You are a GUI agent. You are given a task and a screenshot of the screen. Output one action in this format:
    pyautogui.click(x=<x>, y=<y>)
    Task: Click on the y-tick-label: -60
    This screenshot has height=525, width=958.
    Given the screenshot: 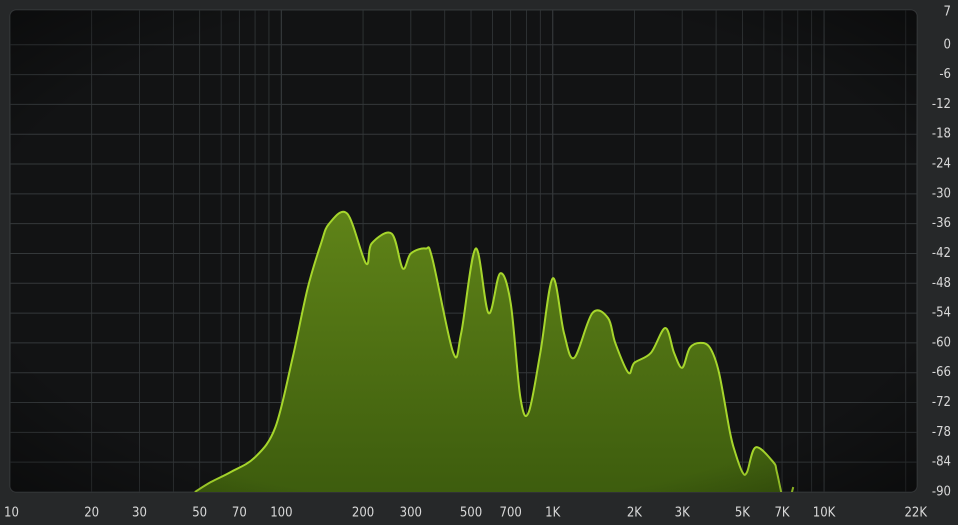 What is the action you would take?
    pyautogui.click(x=941, y=342)
    